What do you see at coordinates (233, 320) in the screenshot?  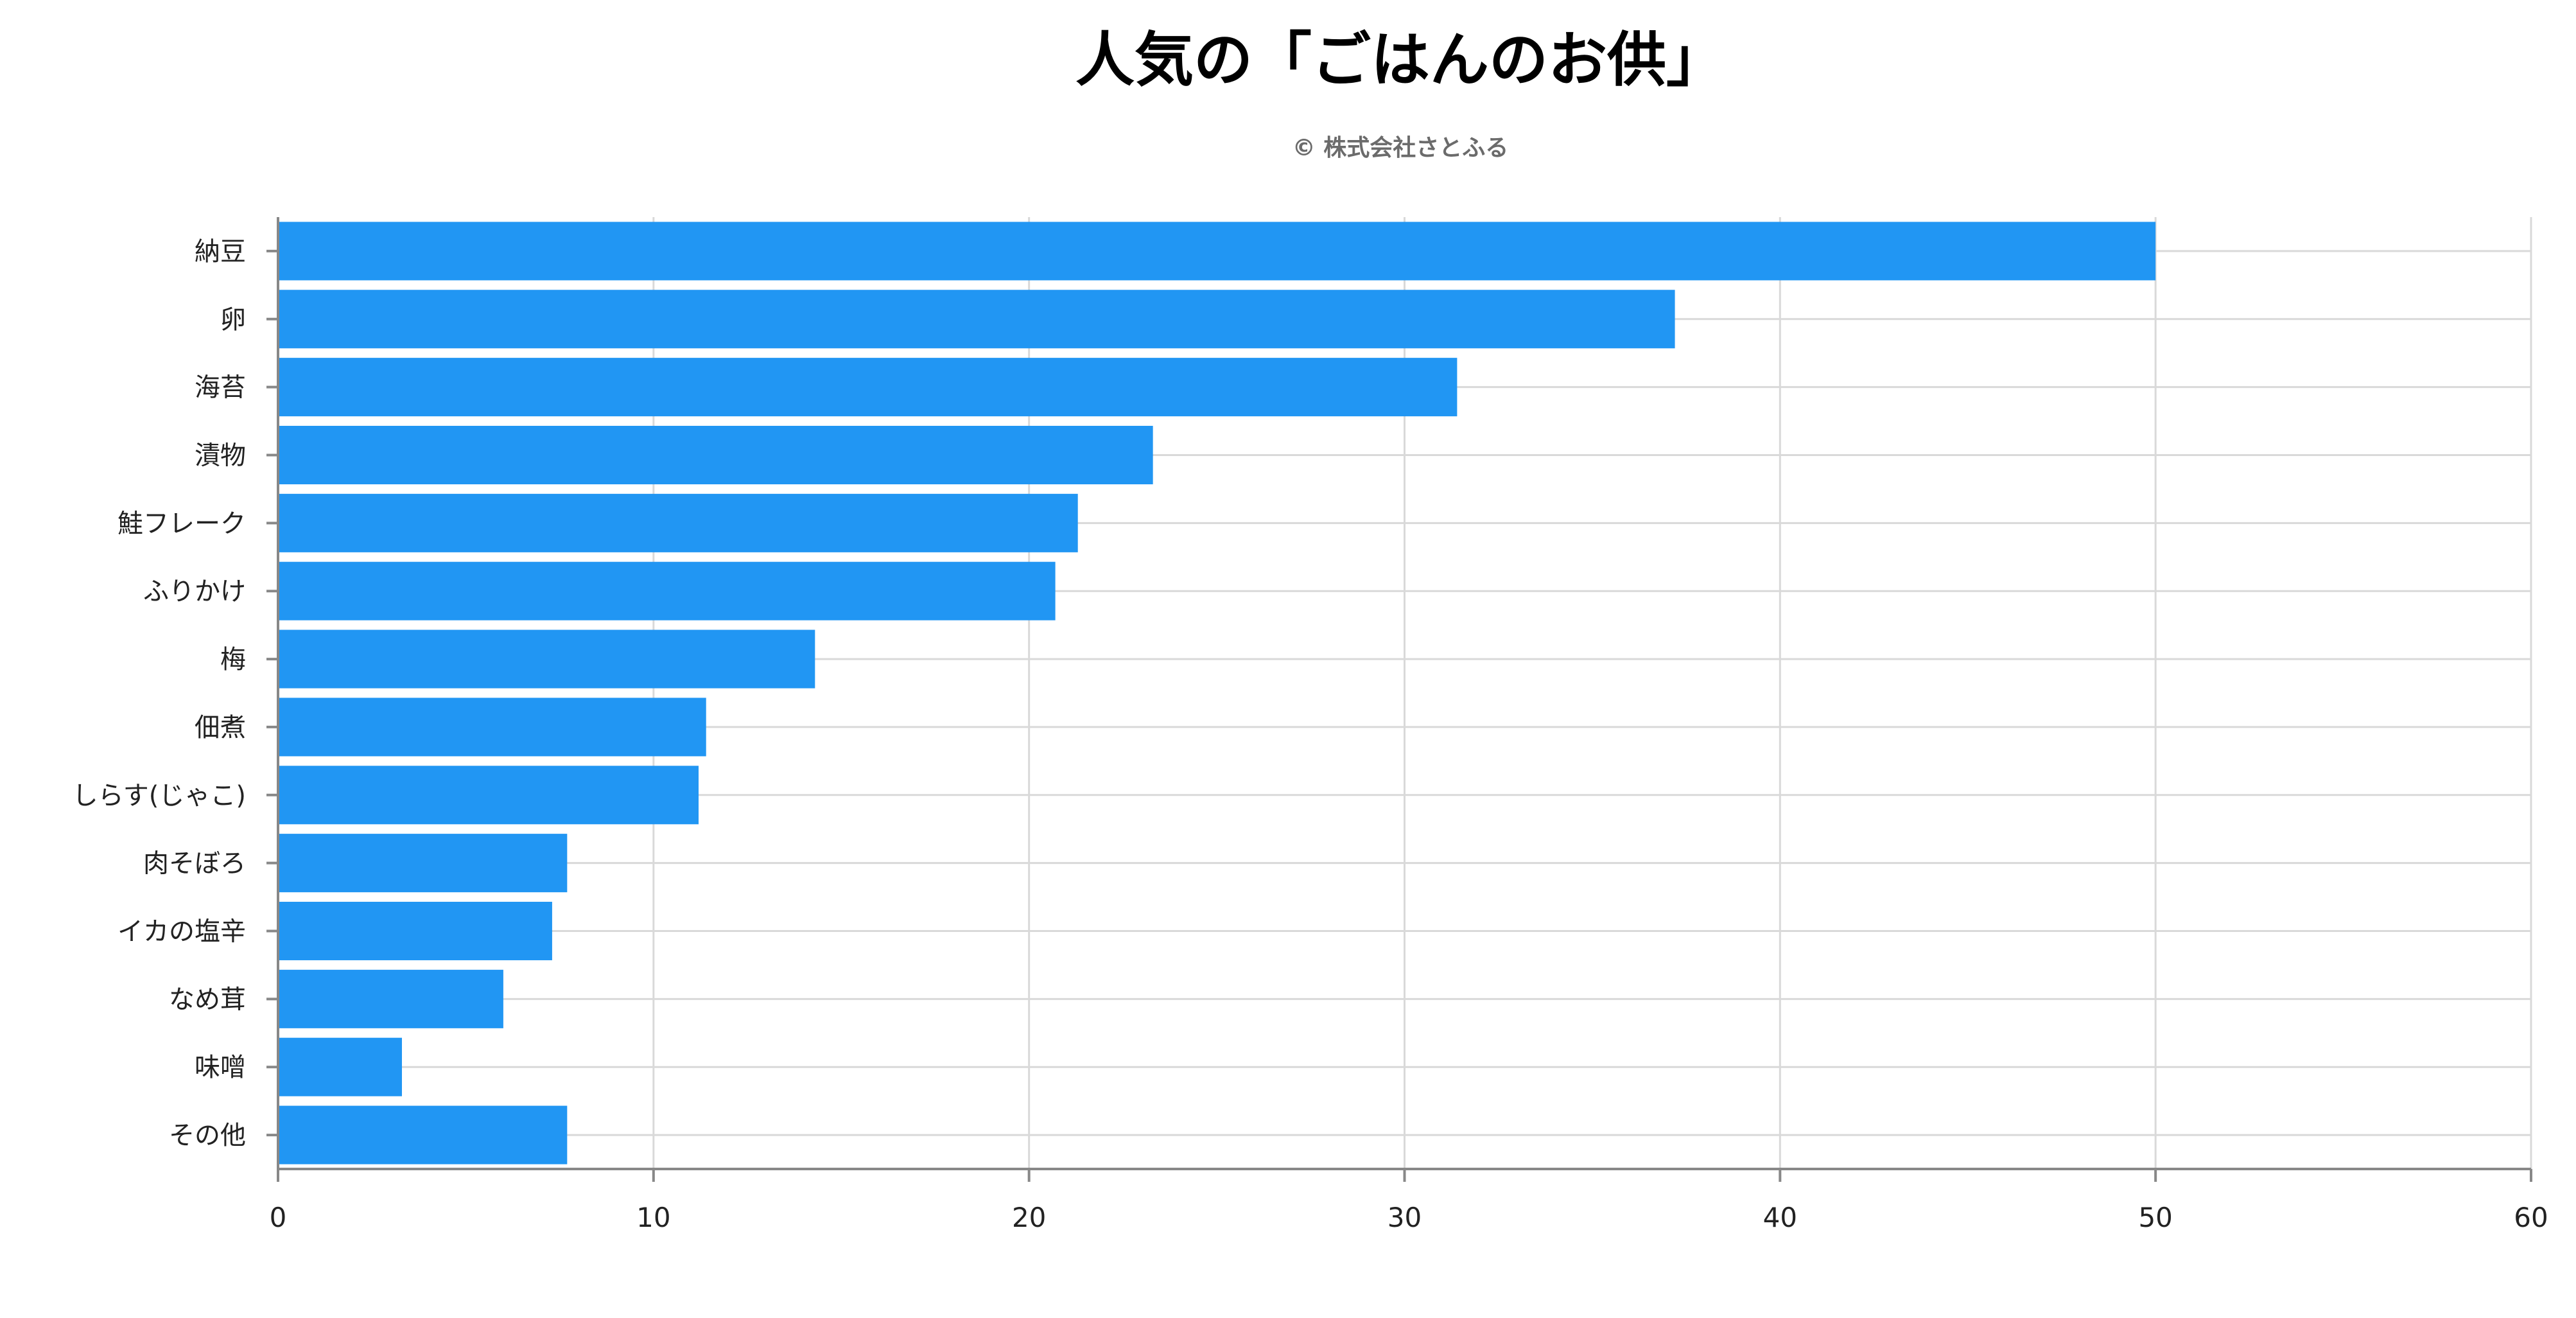 I see `category-label: 卵` at bounding box center [233, 320].